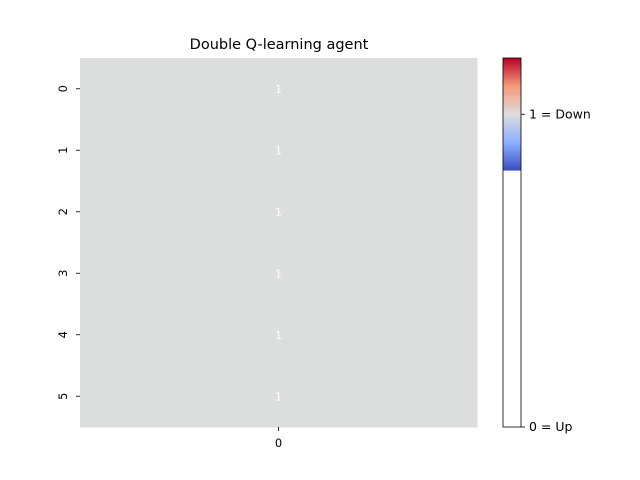 This screenshot has height=480, width=640. What do you see at coordinates (63, 334) in the screenshot?
I see `y-tick-label: 4` at bounding box center [63, 334].